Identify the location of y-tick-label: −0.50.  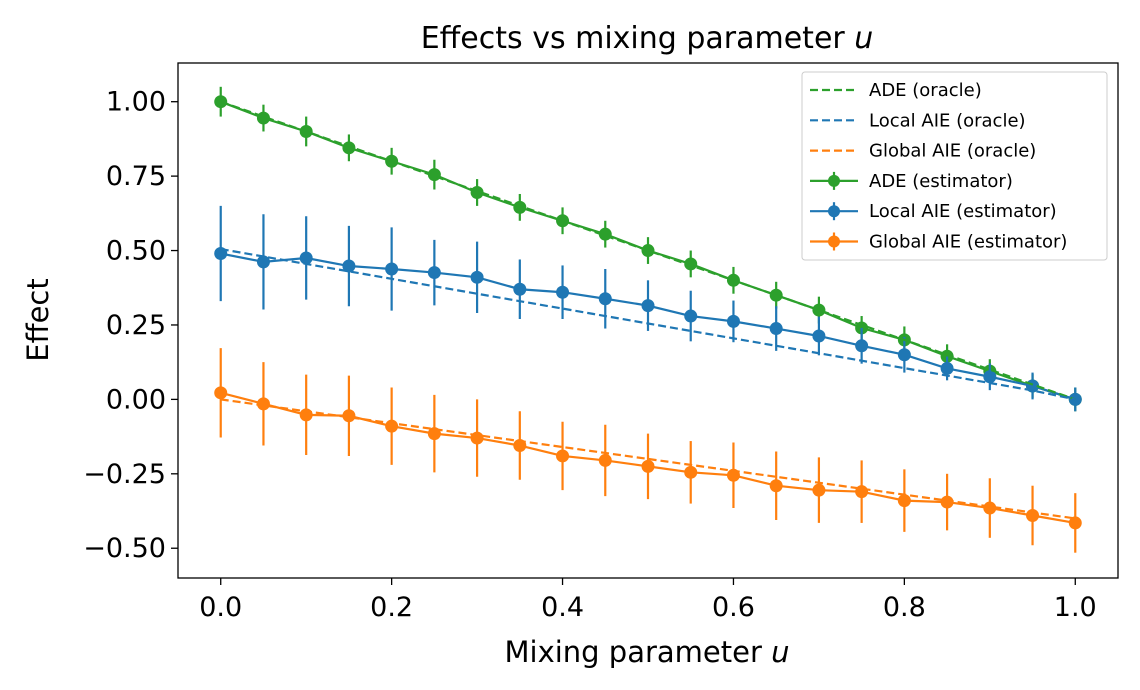
(124, 548).